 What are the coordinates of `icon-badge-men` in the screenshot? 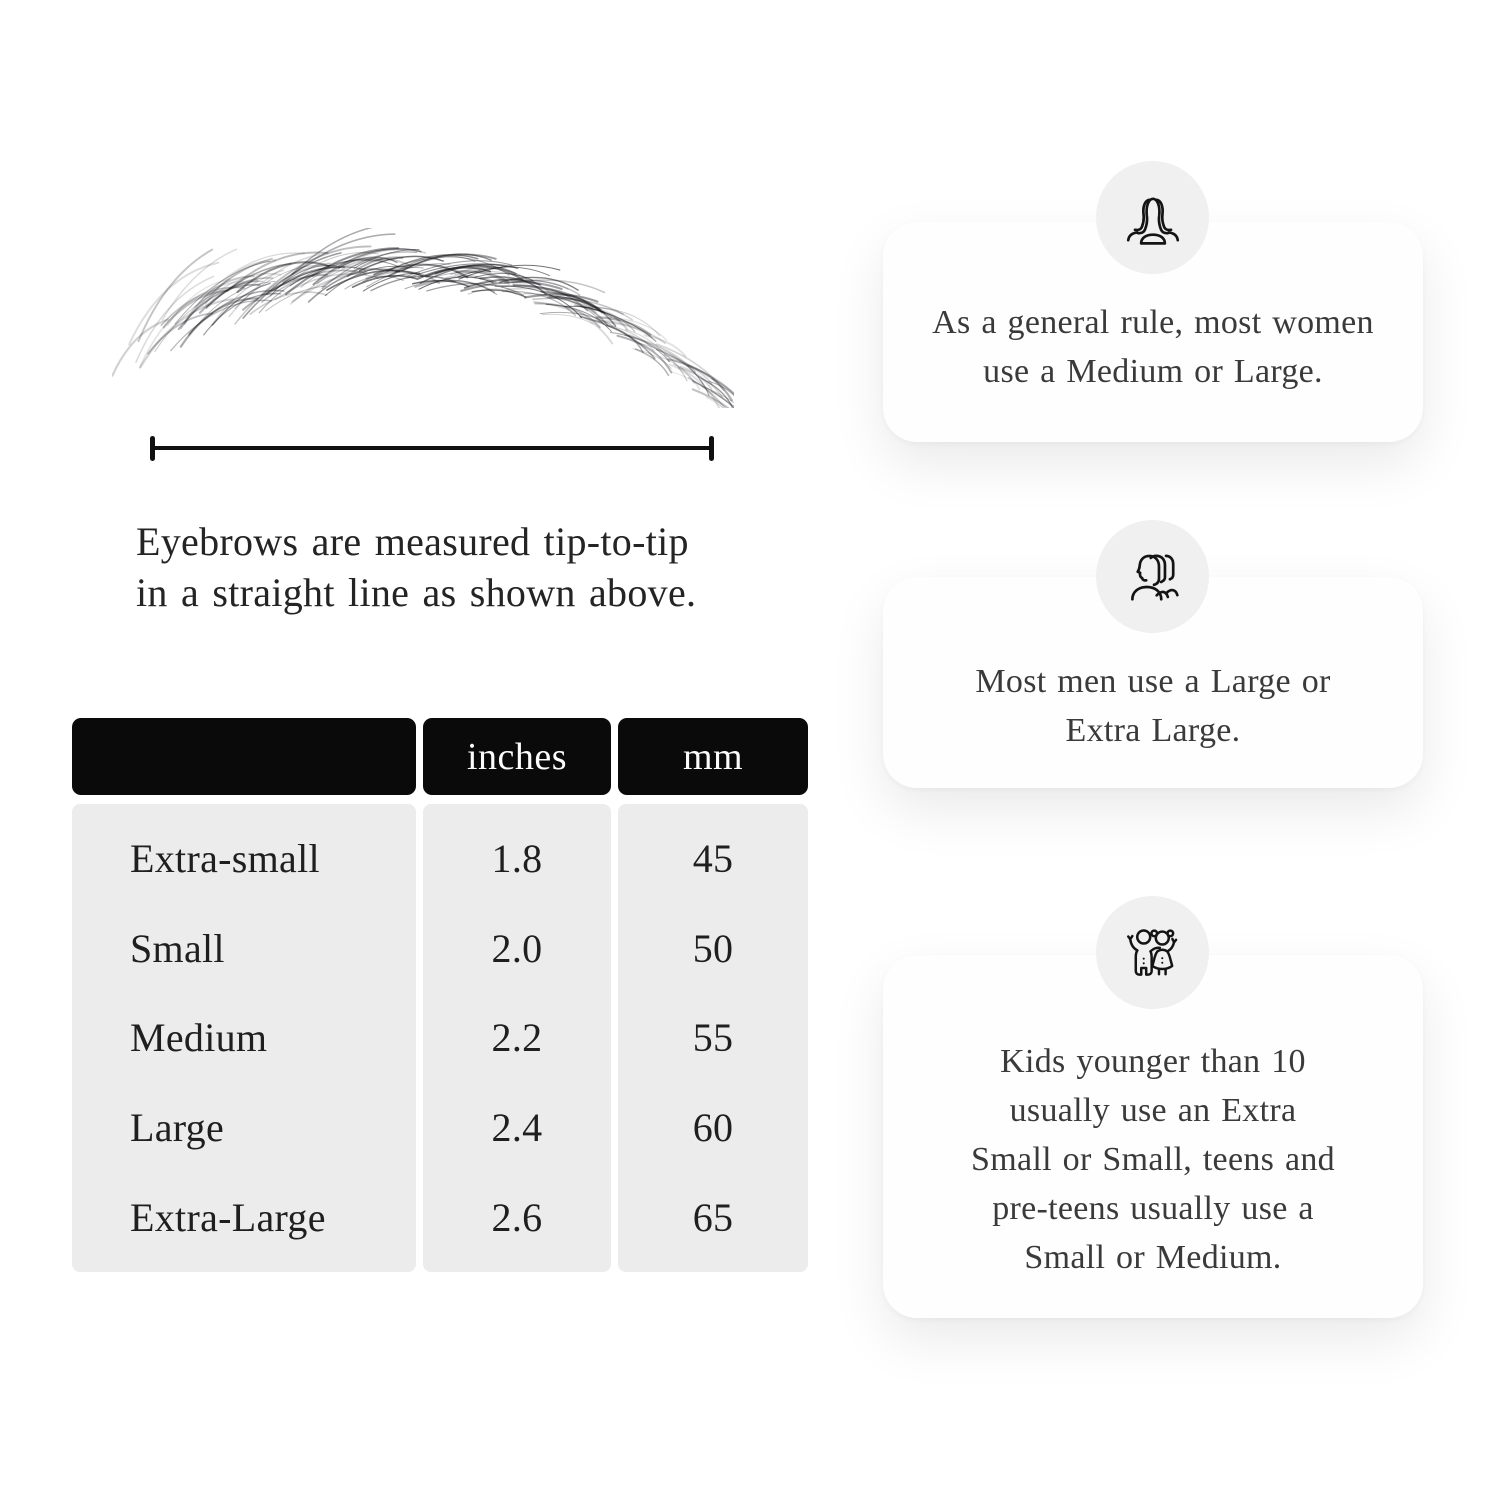 It's located at (1152, 576).